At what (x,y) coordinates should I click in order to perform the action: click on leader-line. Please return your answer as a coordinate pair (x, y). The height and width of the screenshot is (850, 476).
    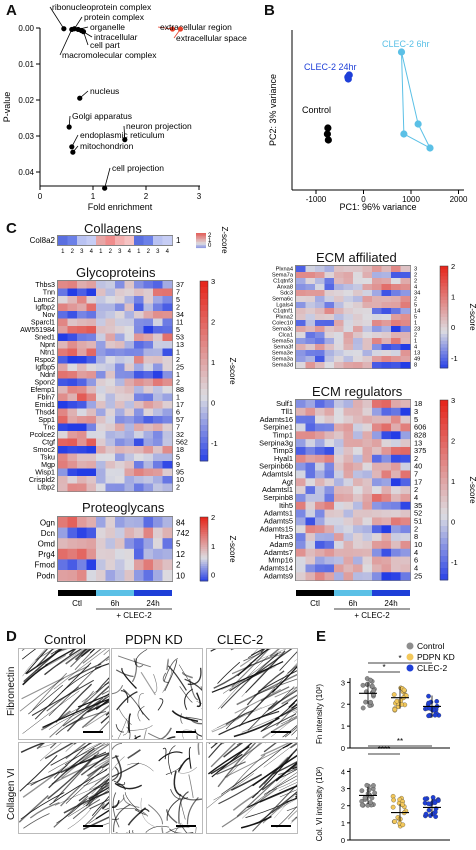
    Looking at the image, I should click on (66, 42).